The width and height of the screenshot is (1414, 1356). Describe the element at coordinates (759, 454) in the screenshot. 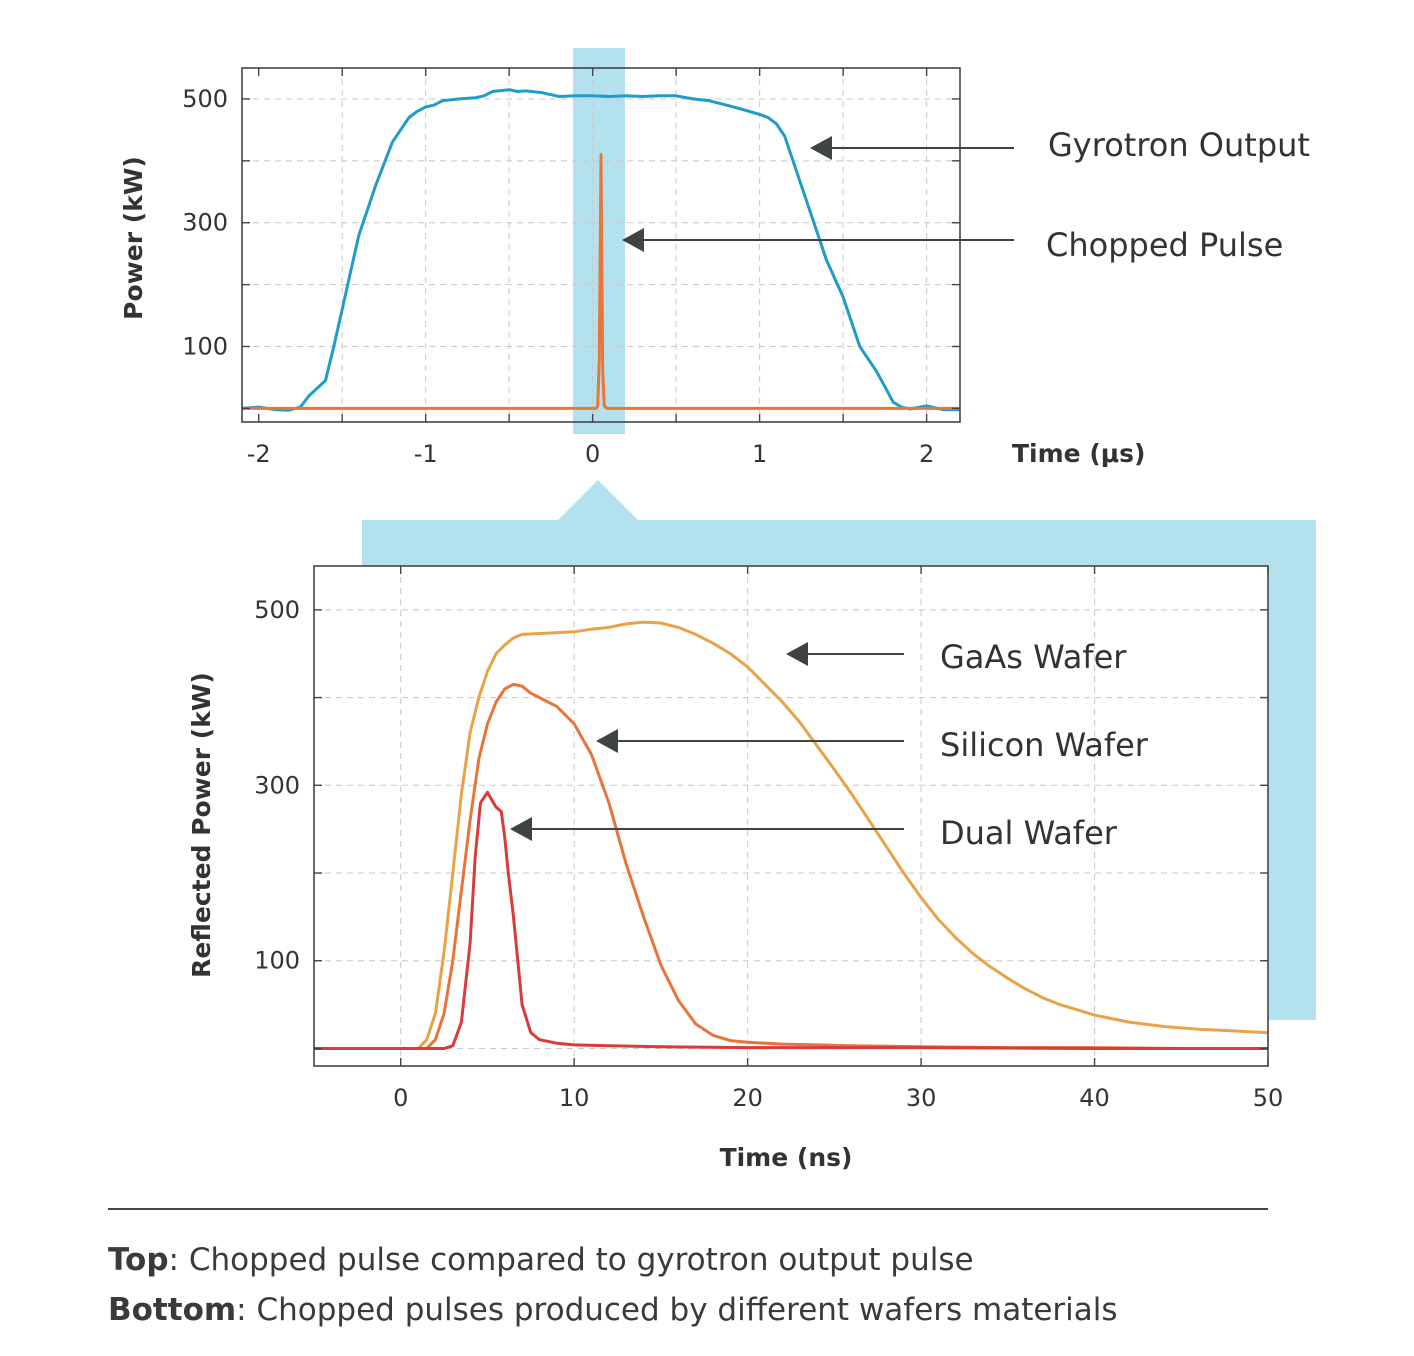

I see `top-xtick-label: 1` at that location.